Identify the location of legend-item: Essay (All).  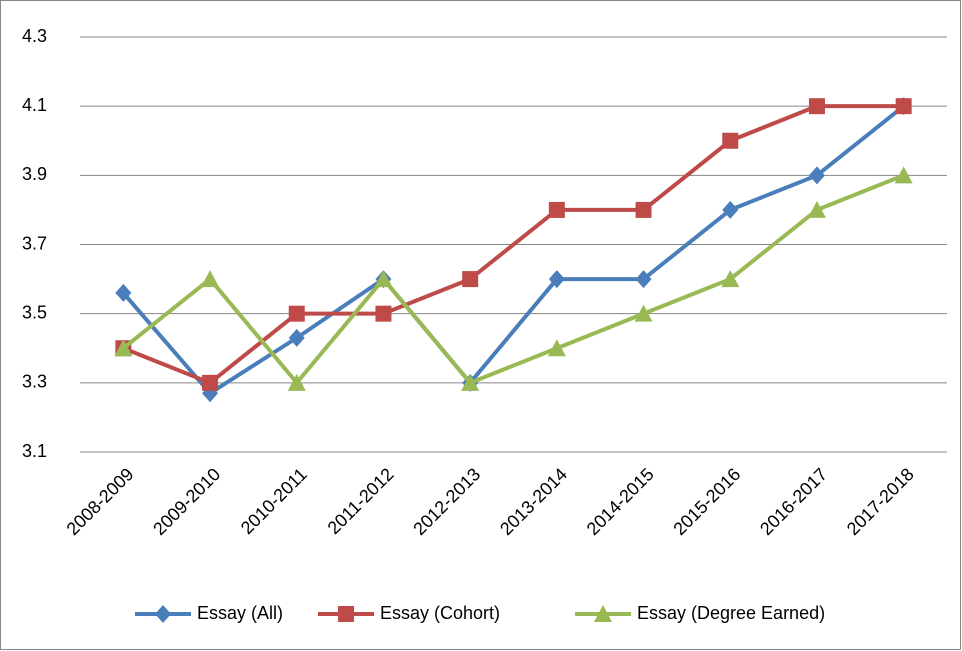
(209, 613).